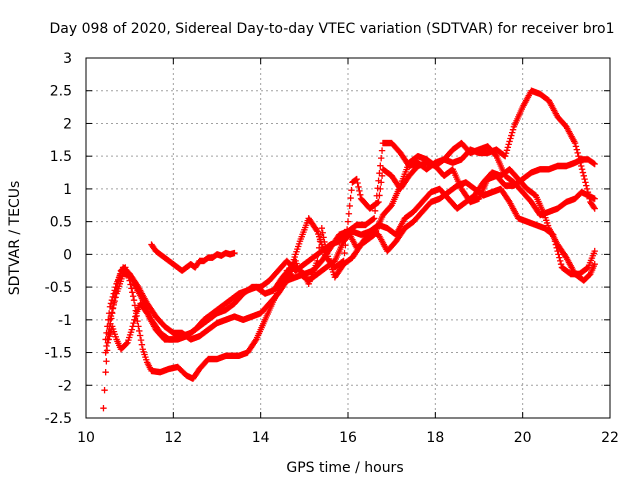 This screenshot has width=640, height=480. What do you see at coordinates (173, 438) in the screenshot?
I see `x-tick-label: 12` at bounding box center [173, 438].